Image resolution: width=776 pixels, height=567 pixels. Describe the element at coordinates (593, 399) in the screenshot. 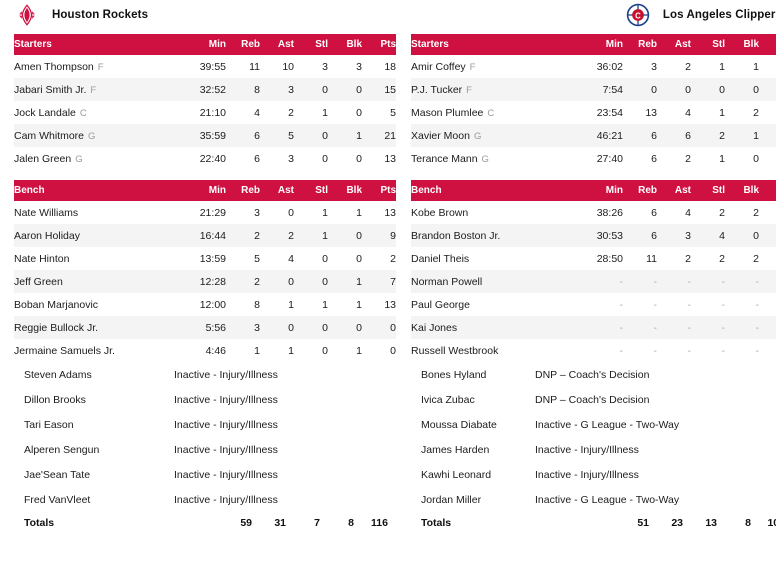

I see `inactive-row: Ivica Zubac DNP – Coach's Decision` at that location.